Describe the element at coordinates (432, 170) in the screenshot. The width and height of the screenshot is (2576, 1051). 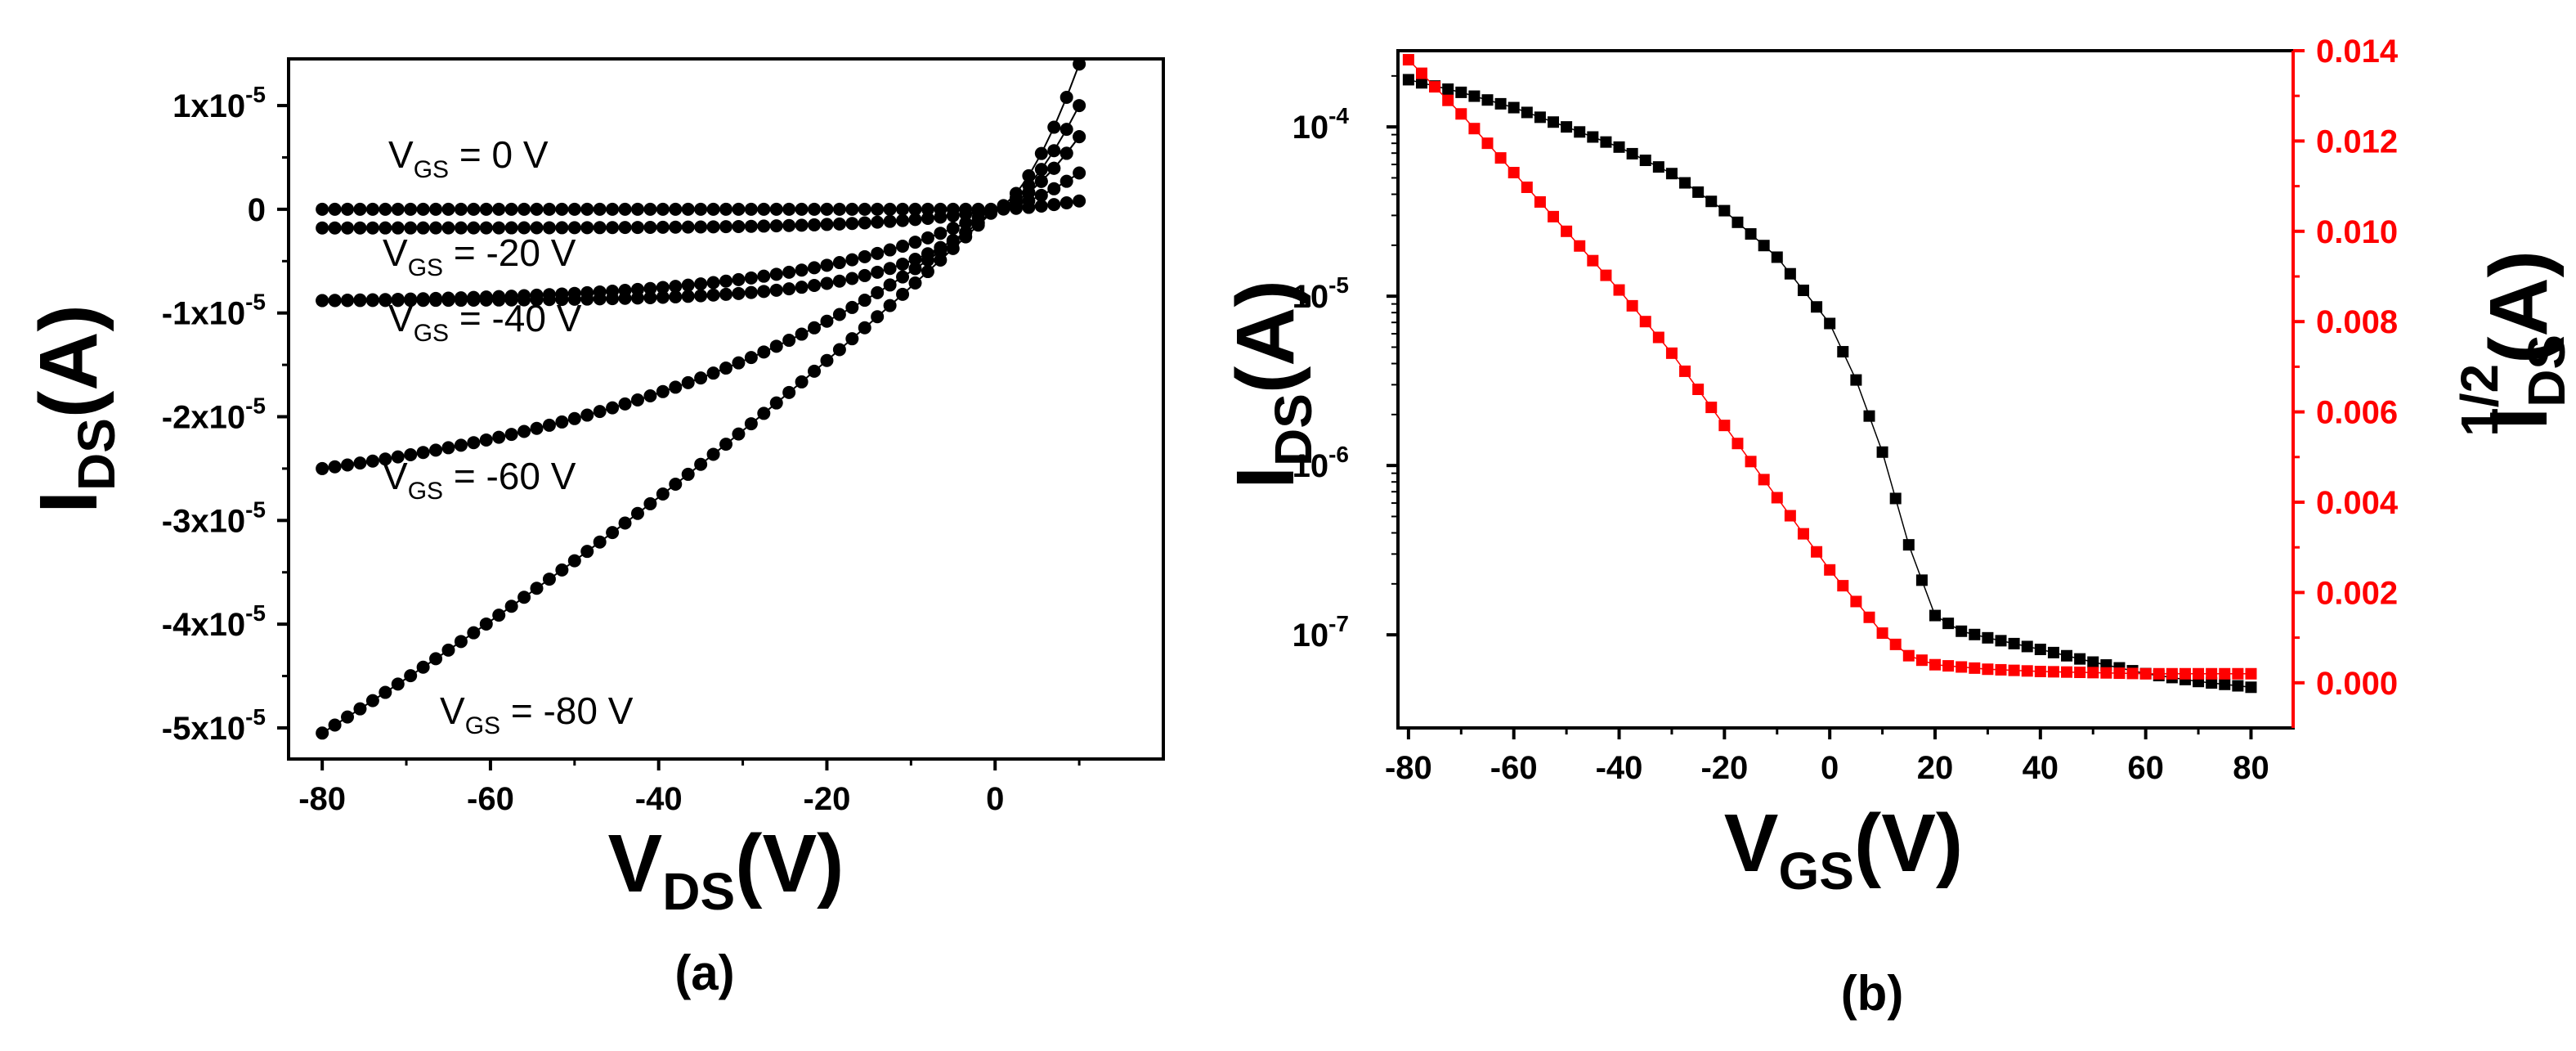
I see `annotation-sub: GS` at that location.